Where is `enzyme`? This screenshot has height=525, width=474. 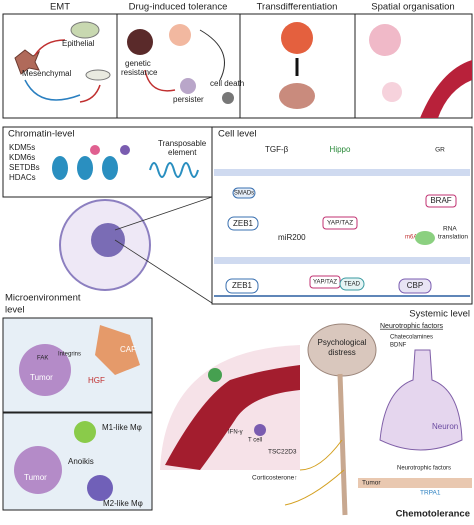 enzyme is located at coordinates (95, 150).